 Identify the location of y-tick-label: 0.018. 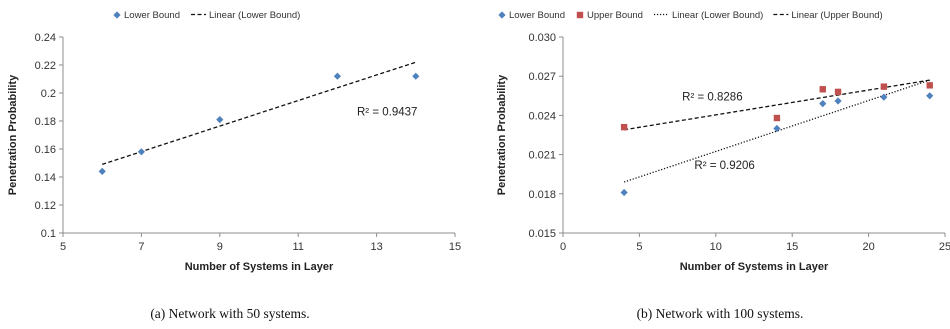
(542, 195).